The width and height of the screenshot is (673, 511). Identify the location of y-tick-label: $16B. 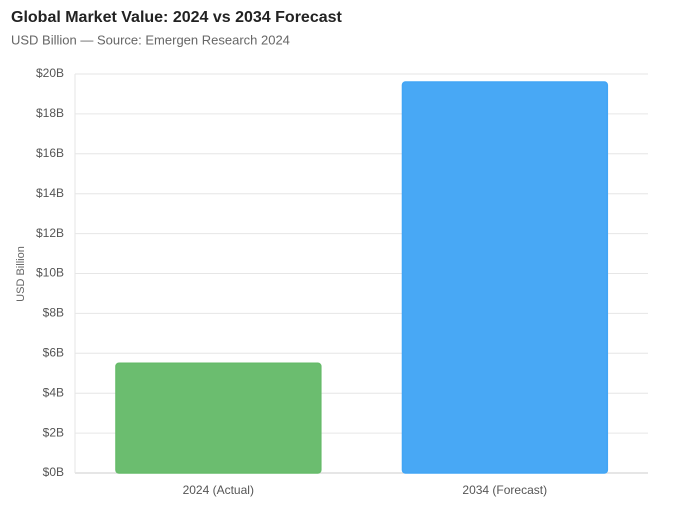
(50, 153).